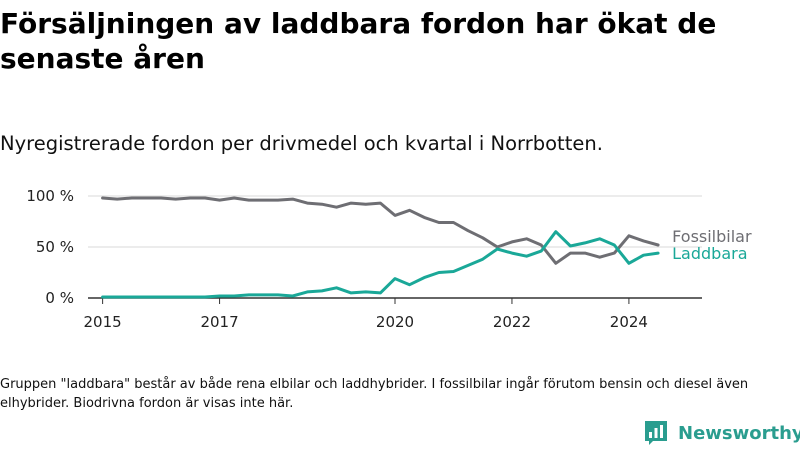  What do you see at coordinates (512, 322) in the screenshot?
I see `x-tick-label: 2022` at bounding box center [512, 322].